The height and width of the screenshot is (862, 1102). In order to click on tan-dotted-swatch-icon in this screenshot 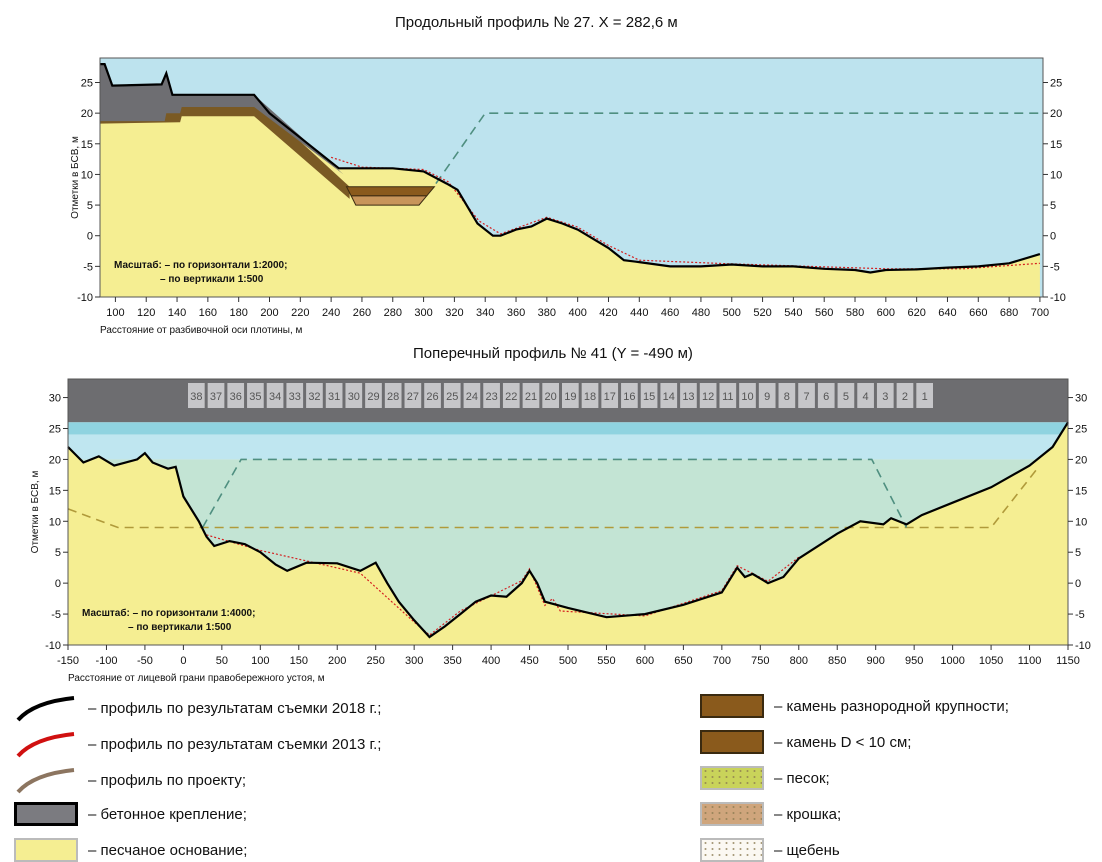, I will do `click(732, 814)`.